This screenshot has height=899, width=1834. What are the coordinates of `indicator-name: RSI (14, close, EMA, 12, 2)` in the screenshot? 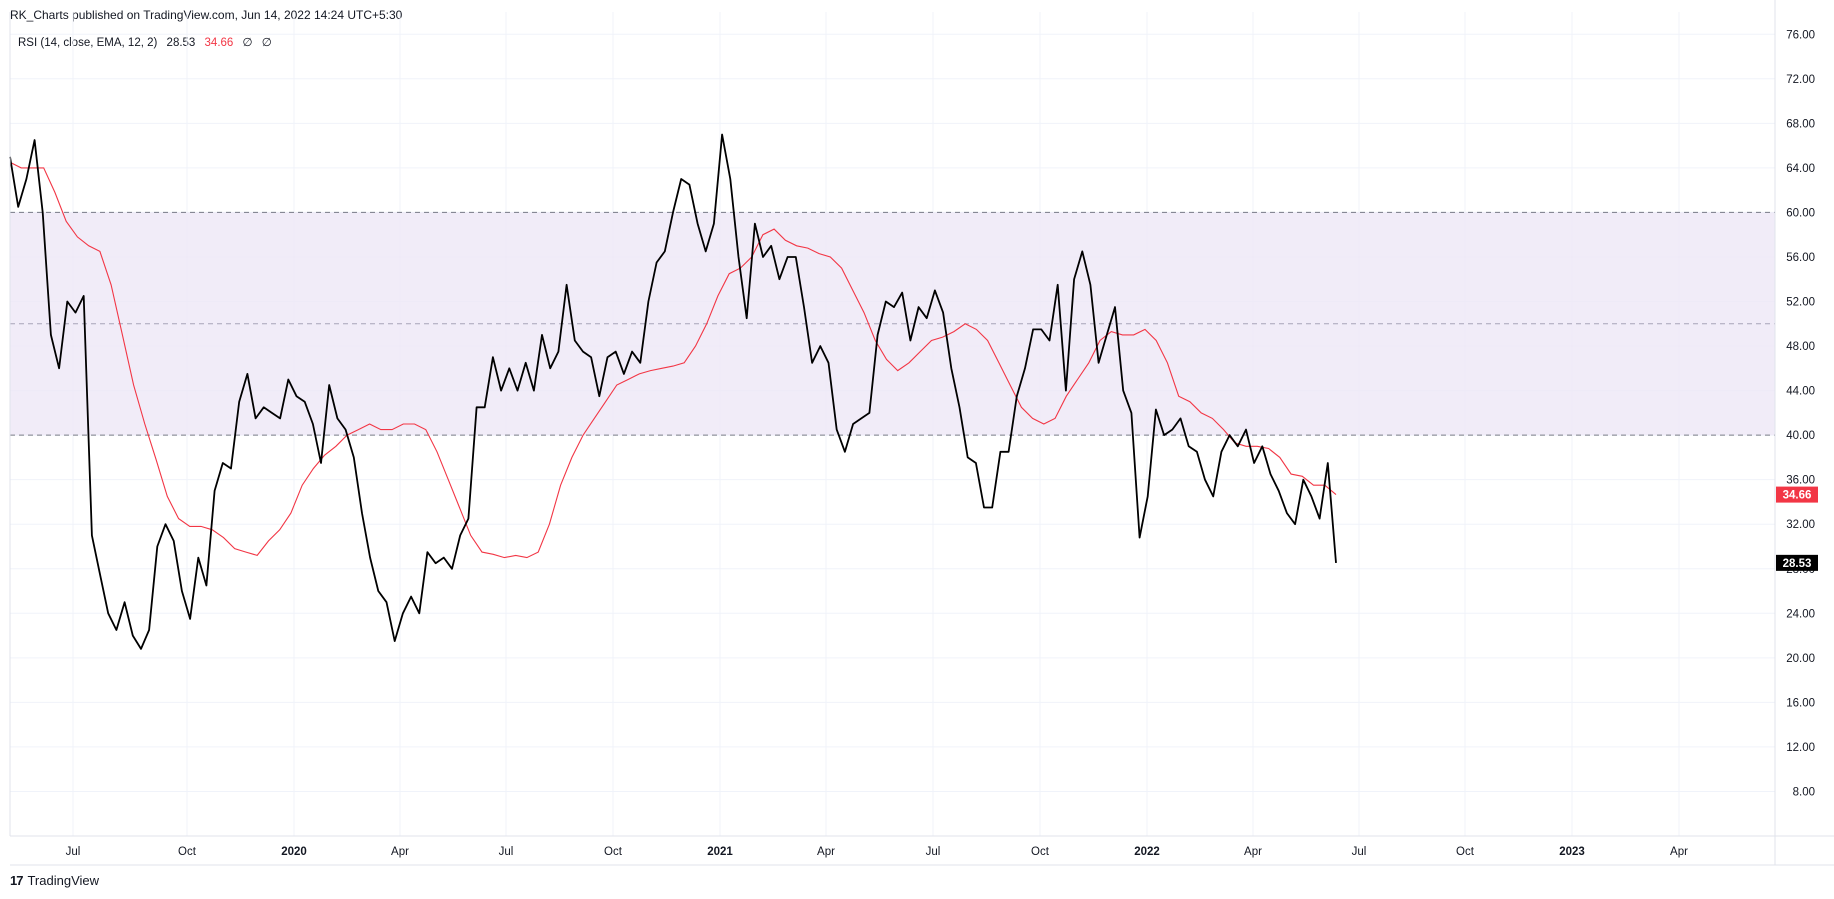 It's located at (88, 43).